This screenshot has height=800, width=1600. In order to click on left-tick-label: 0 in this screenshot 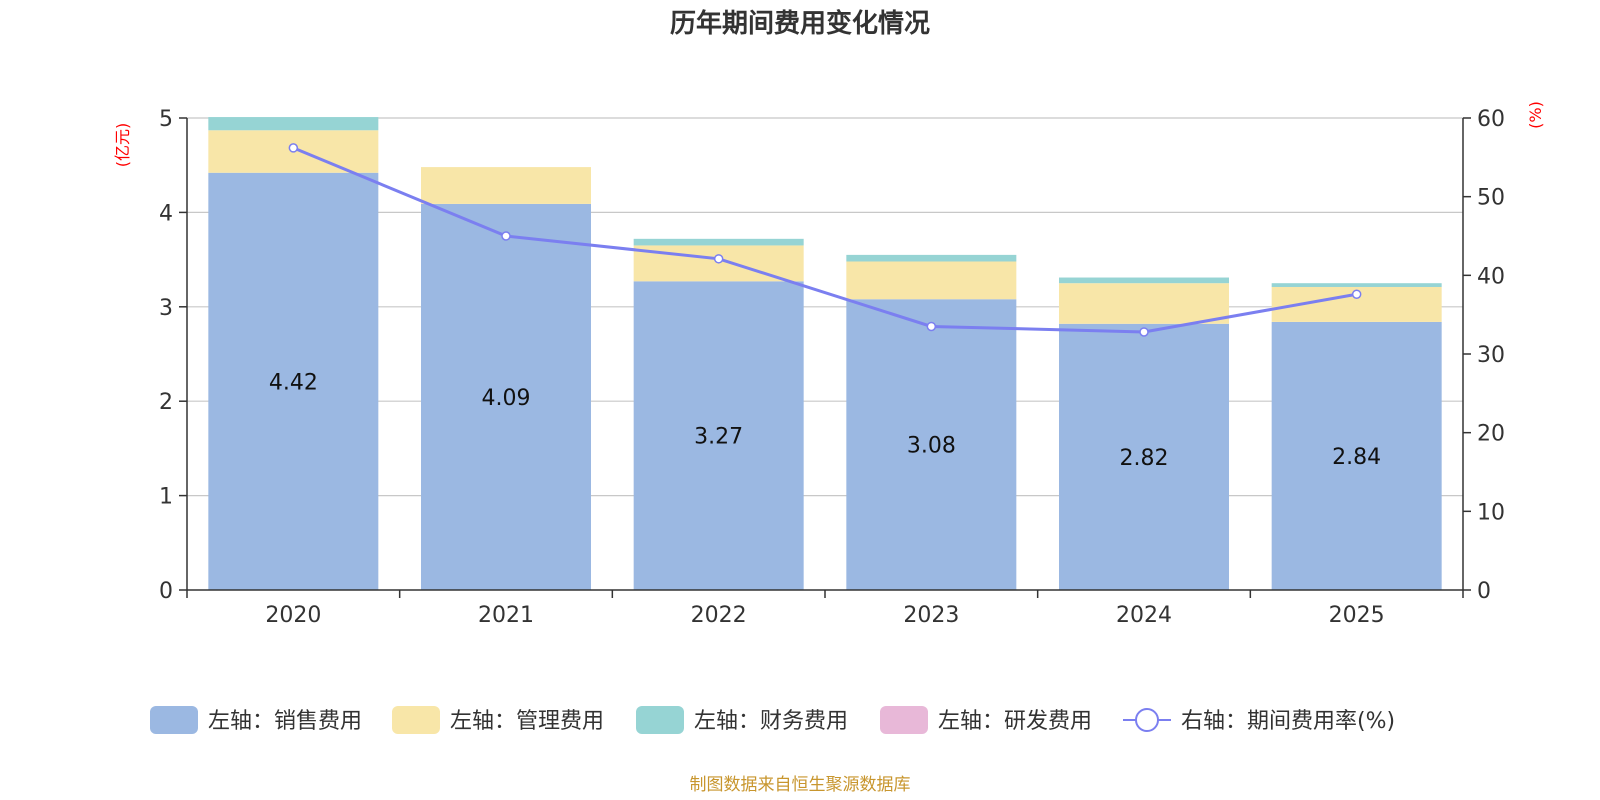, I will do `click(166, 591)`.